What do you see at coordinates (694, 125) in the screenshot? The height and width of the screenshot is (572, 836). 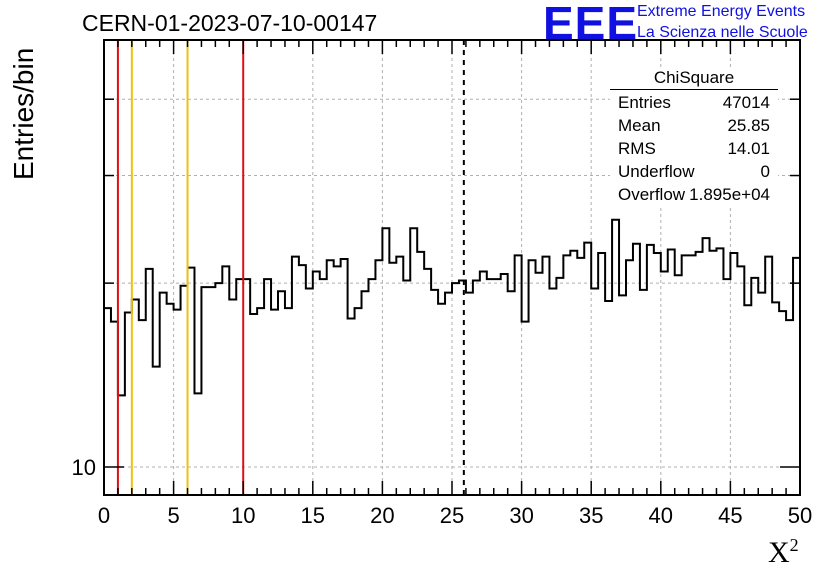 I see `stats-row-mean: Mean 25.85` at bounding box center [694, 125].